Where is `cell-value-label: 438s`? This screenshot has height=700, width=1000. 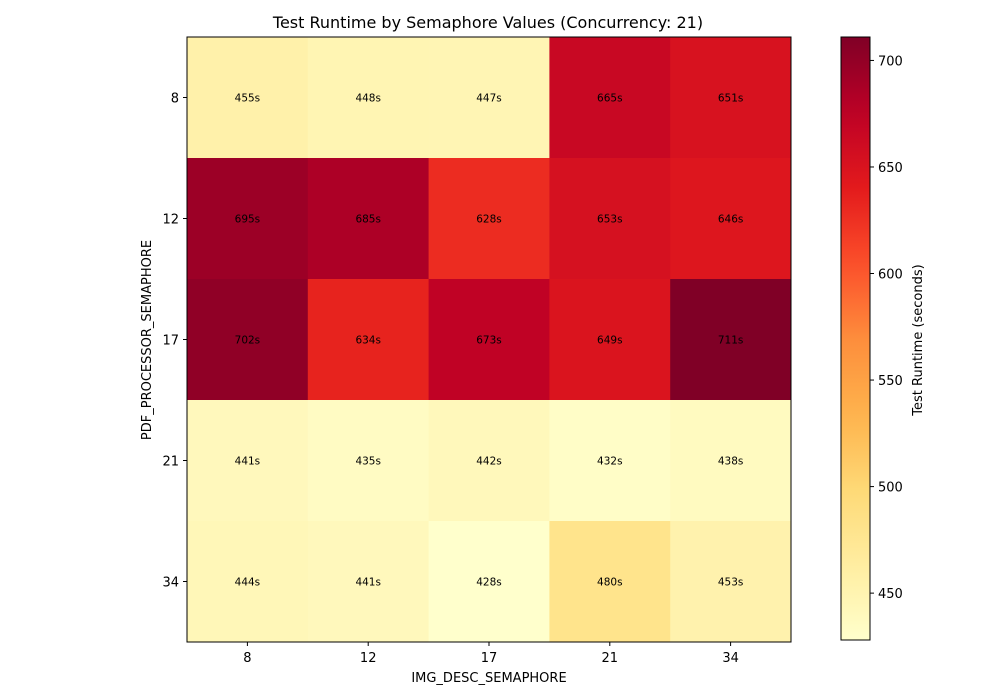 cell-value-label: 438s is located at coordinates (731, 462).